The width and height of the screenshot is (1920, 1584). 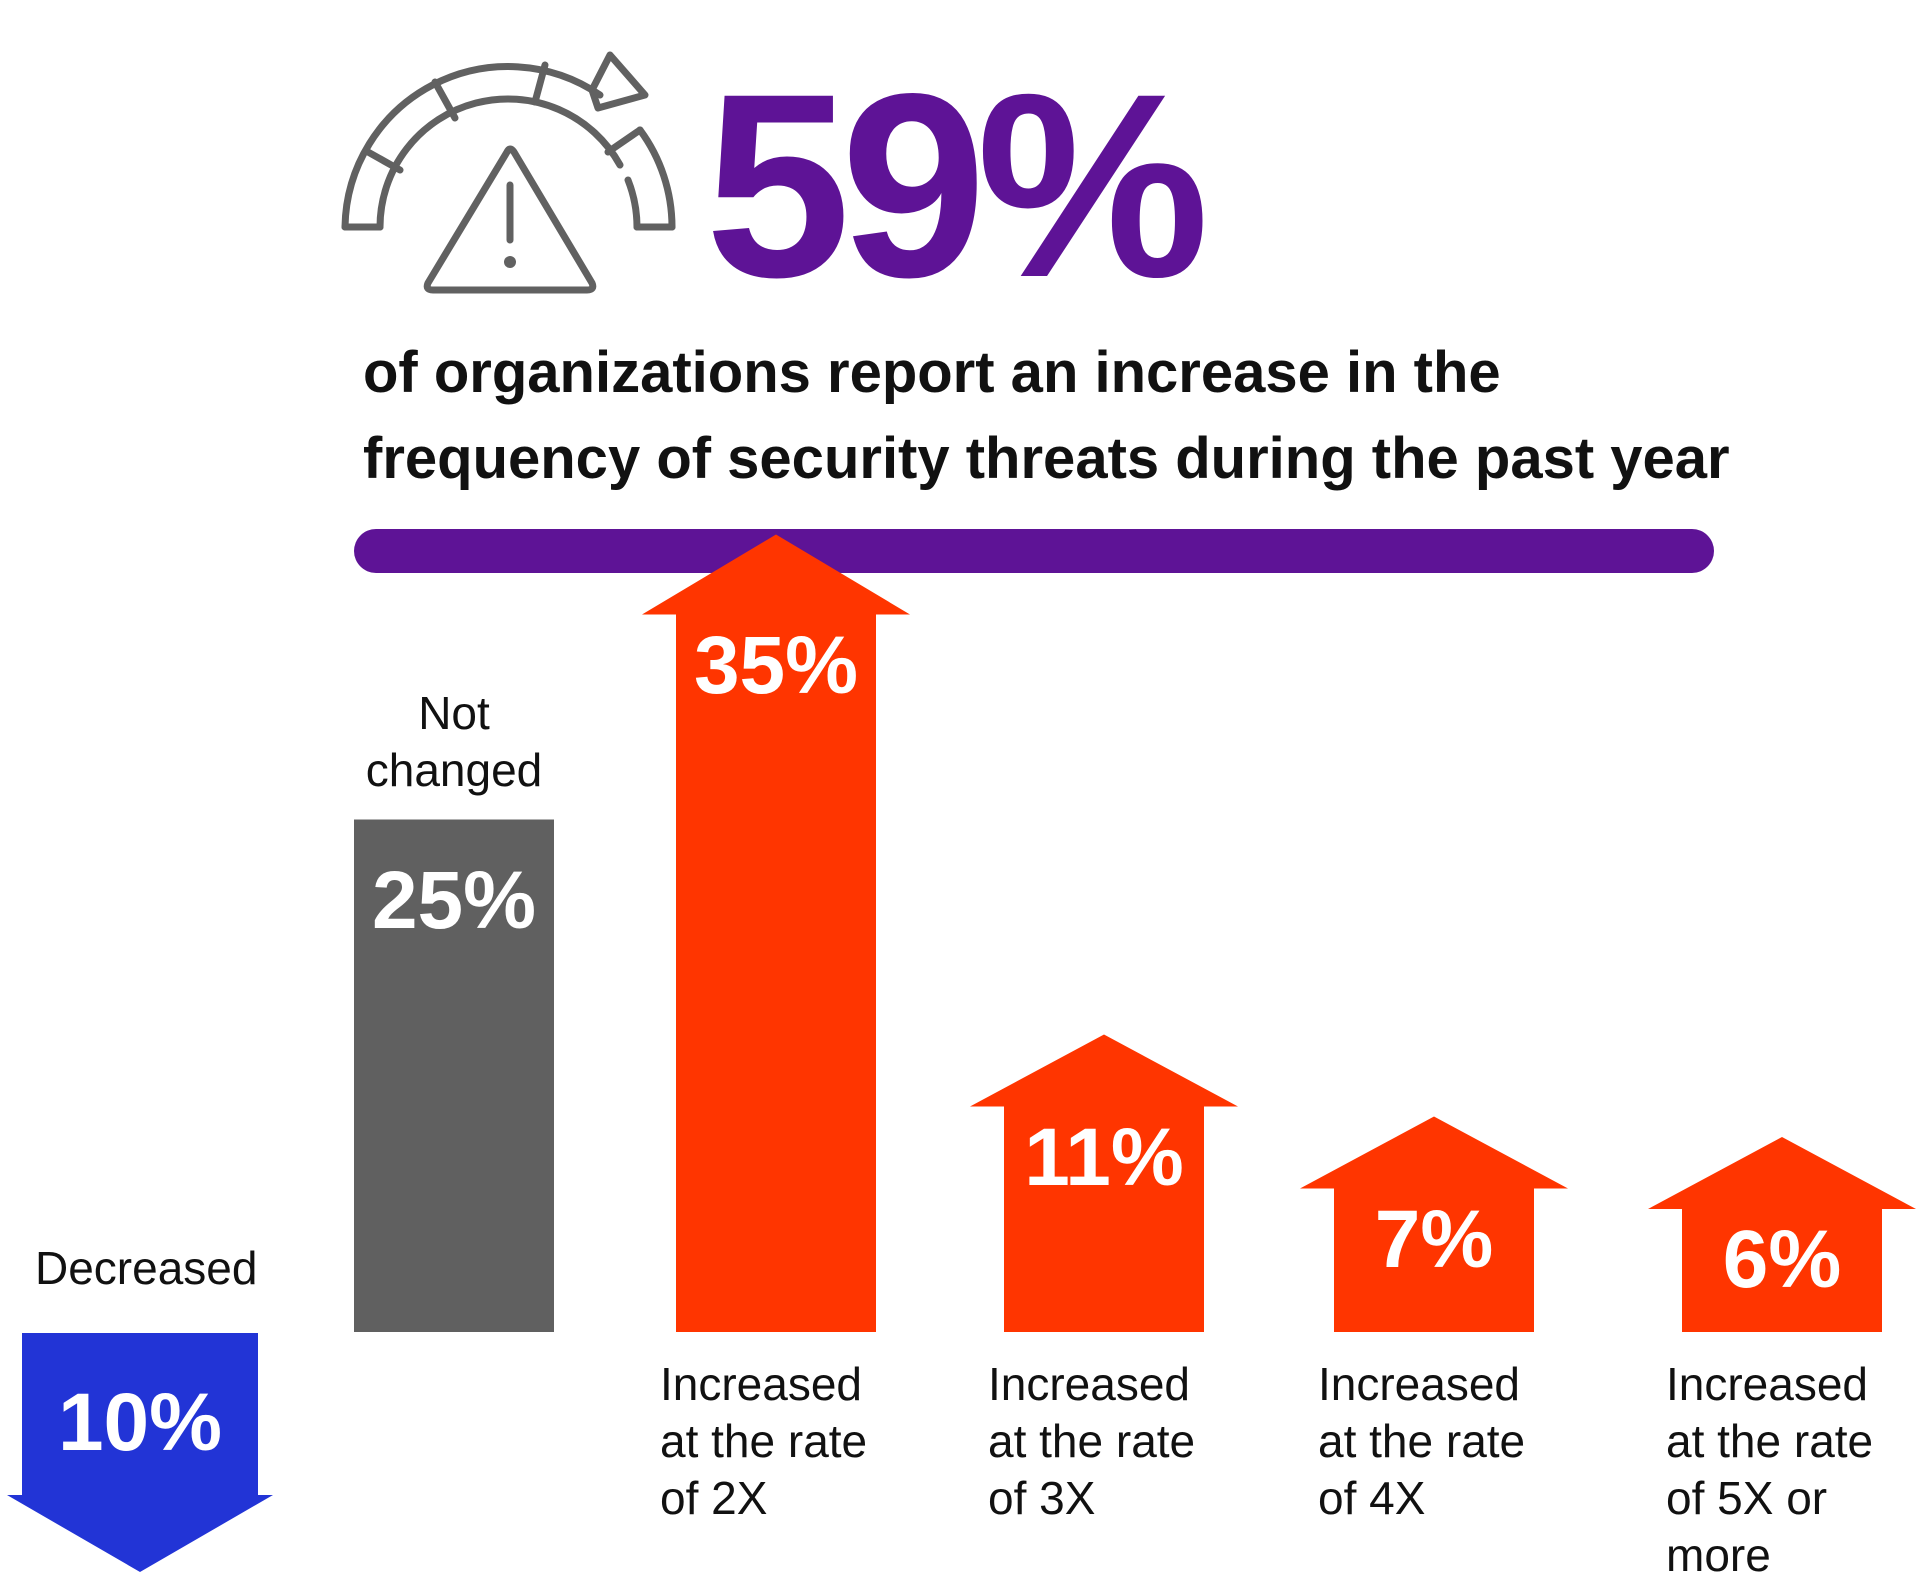 What do you see at coordinates (1104, 1157) in the screenshot?
I see `value-label-increased-3: 11%` at bounding box center [1104, 1157].